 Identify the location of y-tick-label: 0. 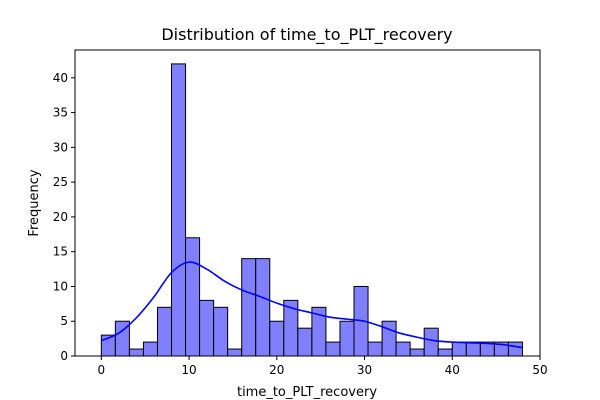
(64, 356).